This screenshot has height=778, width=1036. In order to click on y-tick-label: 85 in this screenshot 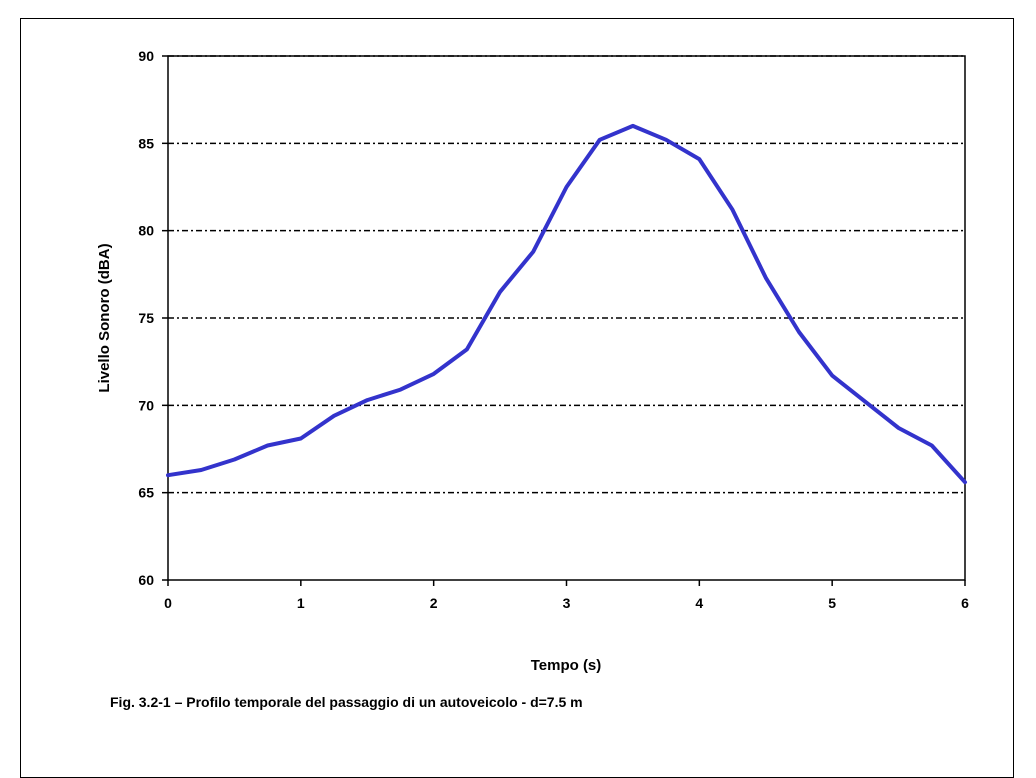, I will do `click(146, 143)`.